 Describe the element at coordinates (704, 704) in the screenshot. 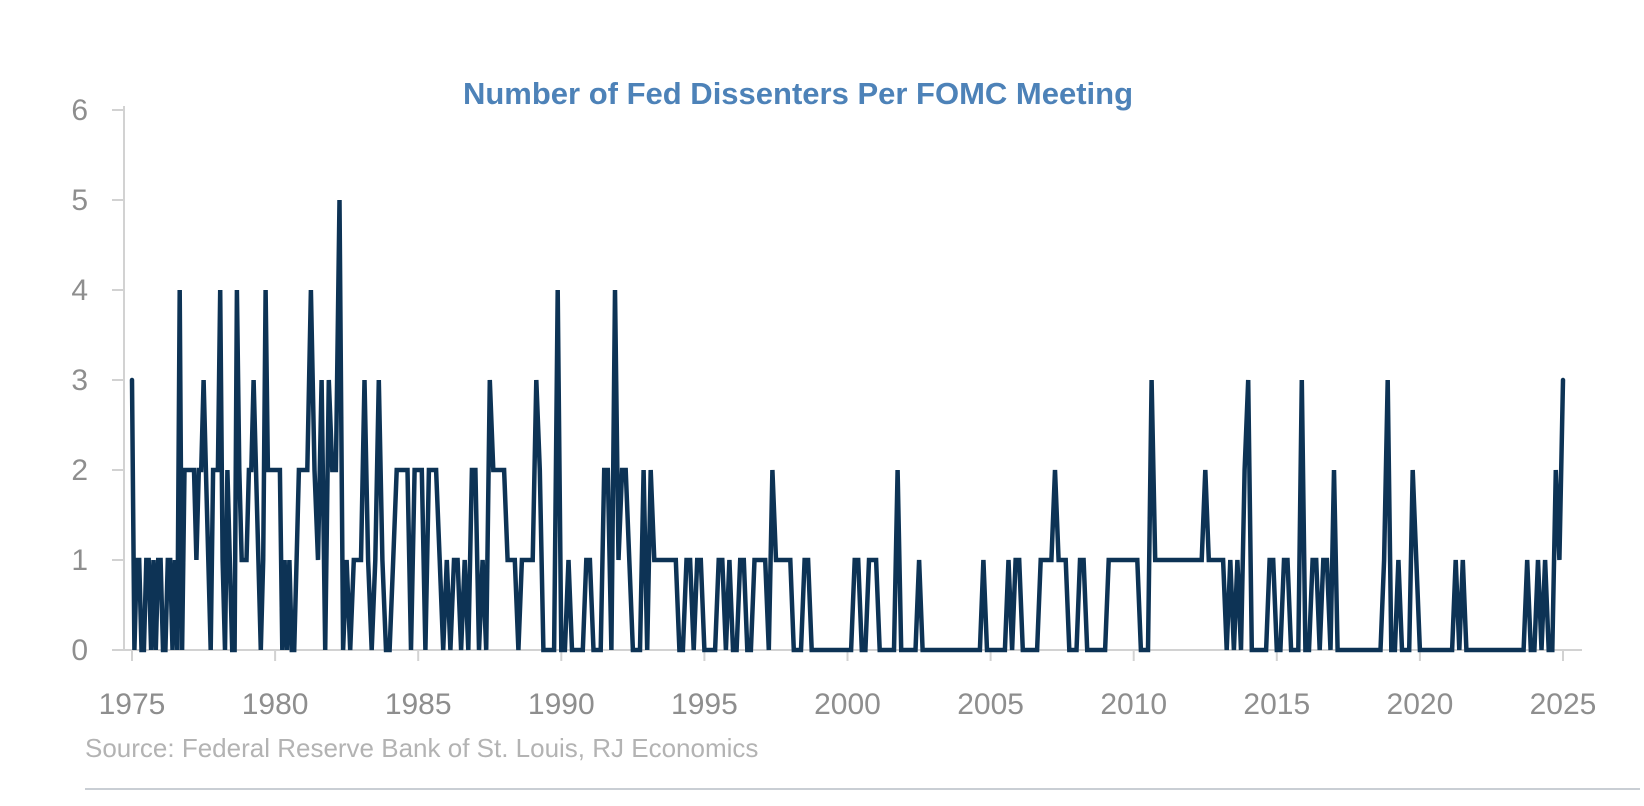

I see `x-tick-label: 1995` at that location.